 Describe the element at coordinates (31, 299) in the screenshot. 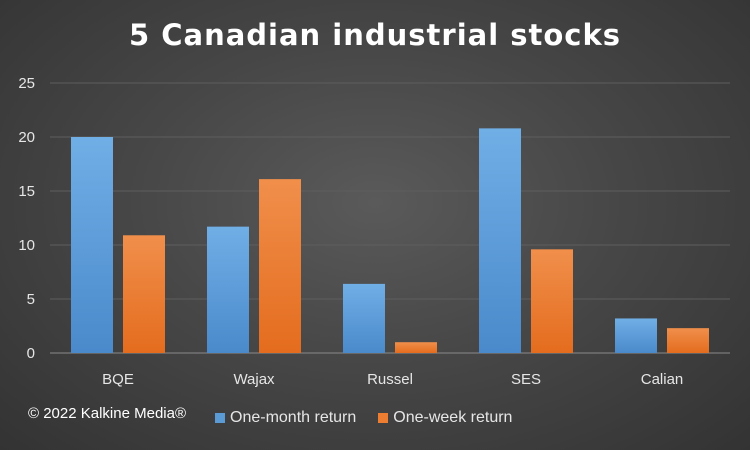

I see `y-tick-label: 5` at that location.